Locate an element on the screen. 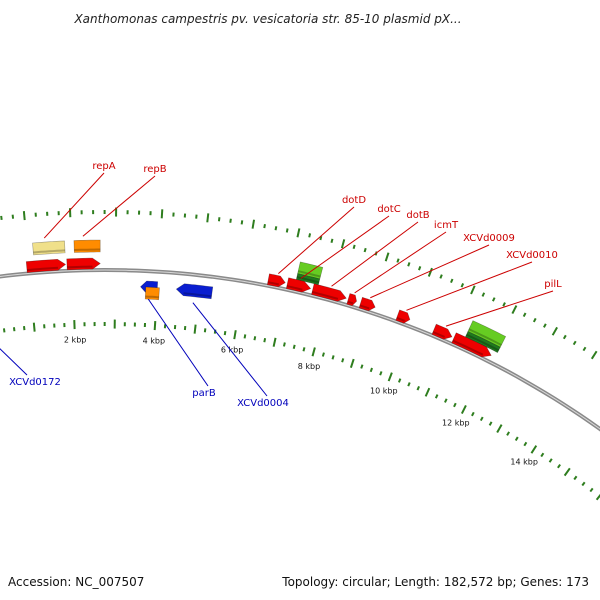 Image resolution: width=600 pixels, height=600 pixels. gene-label-forward: XCVd0010 is located at coordinates (532, 255).